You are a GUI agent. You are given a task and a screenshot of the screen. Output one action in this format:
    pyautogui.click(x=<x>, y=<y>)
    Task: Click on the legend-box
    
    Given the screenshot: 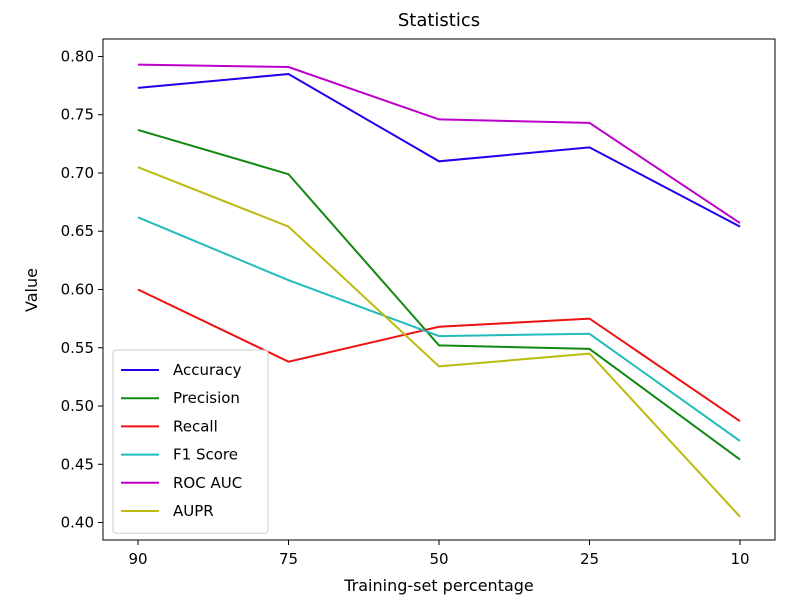 What is the action you would take?
    pyautogui.click(x=190, y=441)
    